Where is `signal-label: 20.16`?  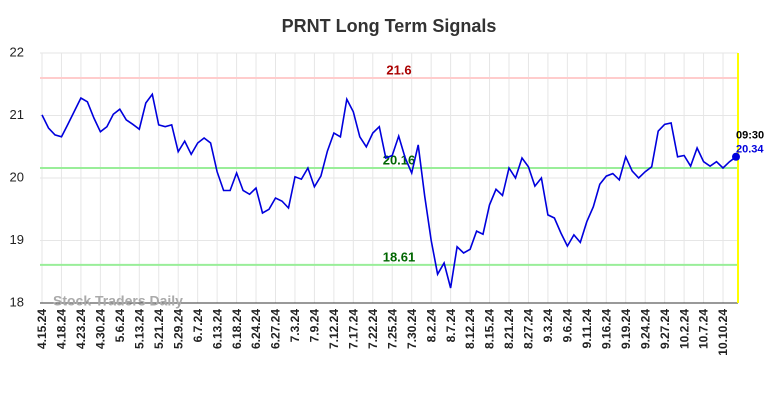
signal-label: 20.16 is located at coordinates (399, 159).